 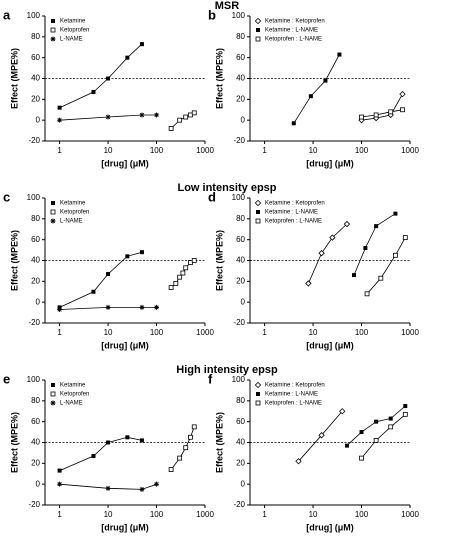 I want to click on section-title: MSR, so click(x=227, y=6).